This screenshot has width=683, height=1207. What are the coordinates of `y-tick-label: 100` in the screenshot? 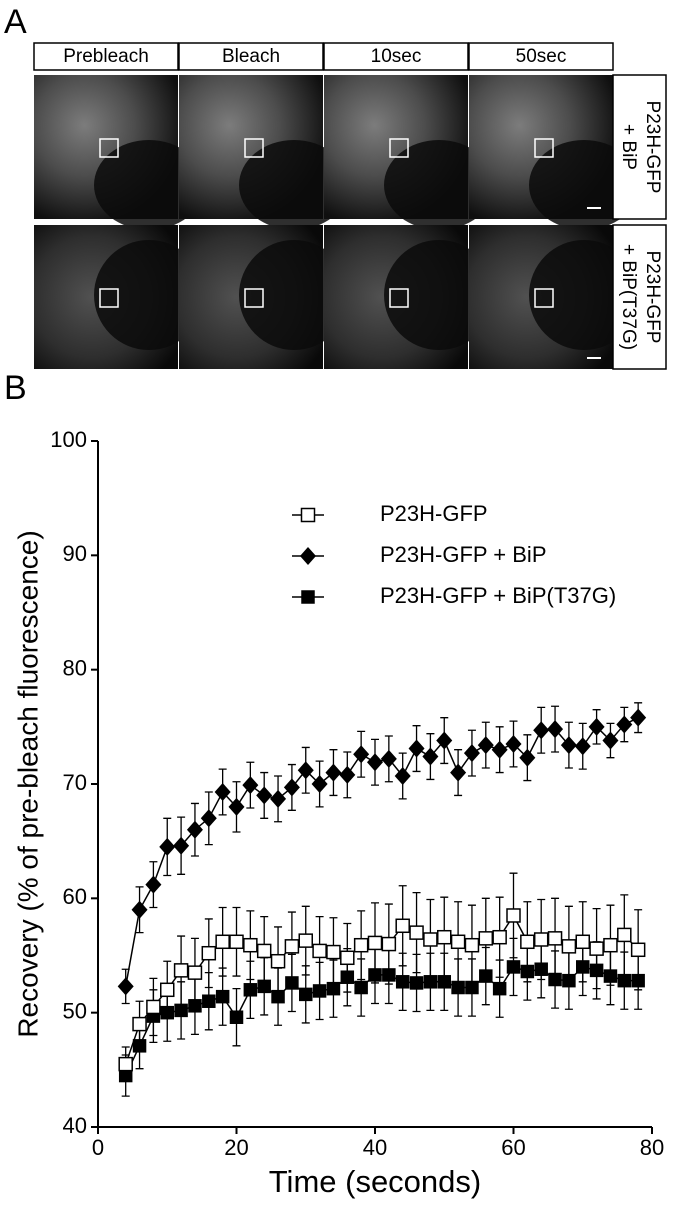 It's located at (68, 439).